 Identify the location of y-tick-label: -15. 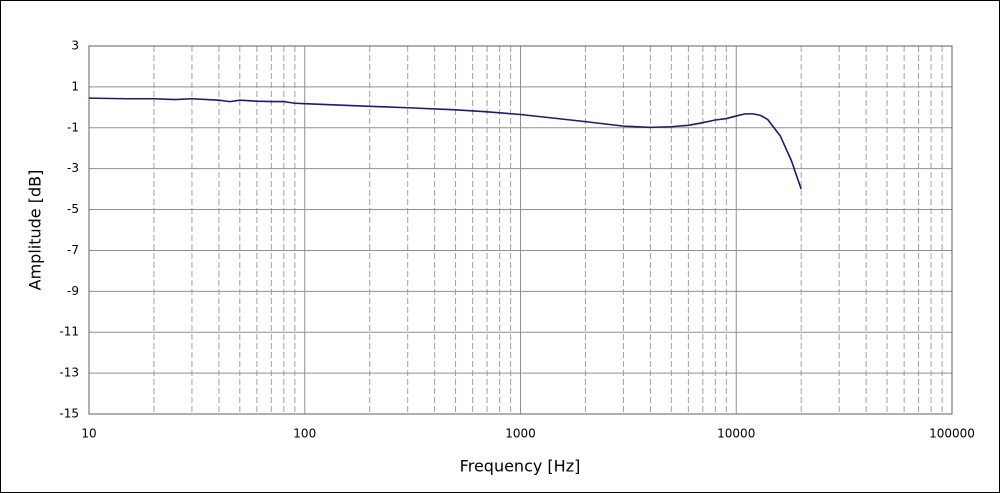
(69, 414).